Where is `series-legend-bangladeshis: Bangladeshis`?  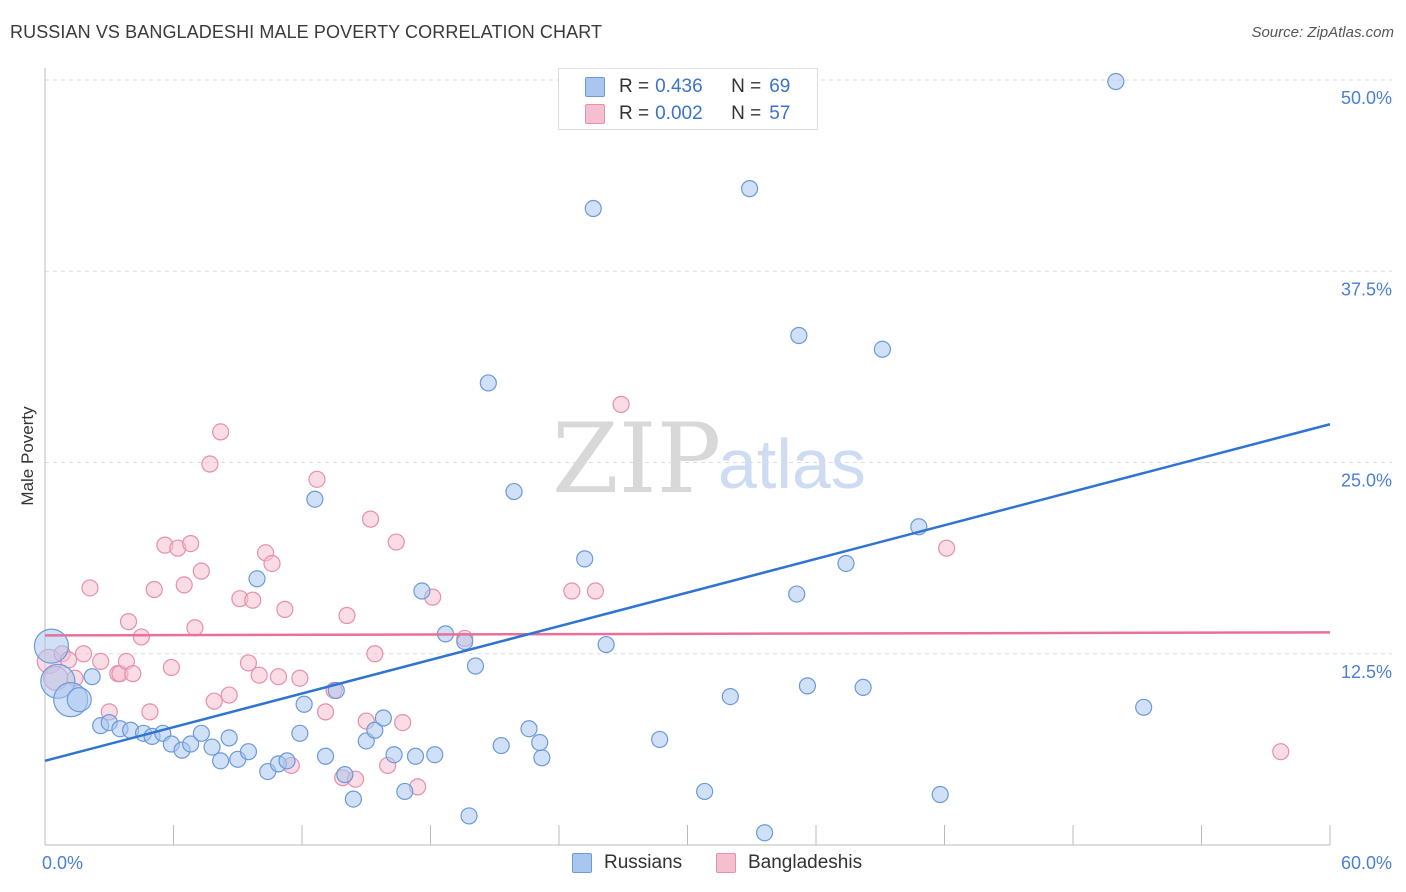
series-legend-bangladeshis: Bangladeshis is located at coordinates (789, 863).